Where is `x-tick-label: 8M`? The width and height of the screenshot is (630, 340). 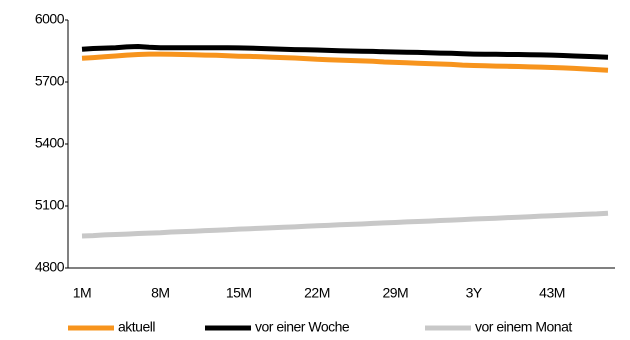 x-tick-label: 8M is located at coordinates (160, 293).